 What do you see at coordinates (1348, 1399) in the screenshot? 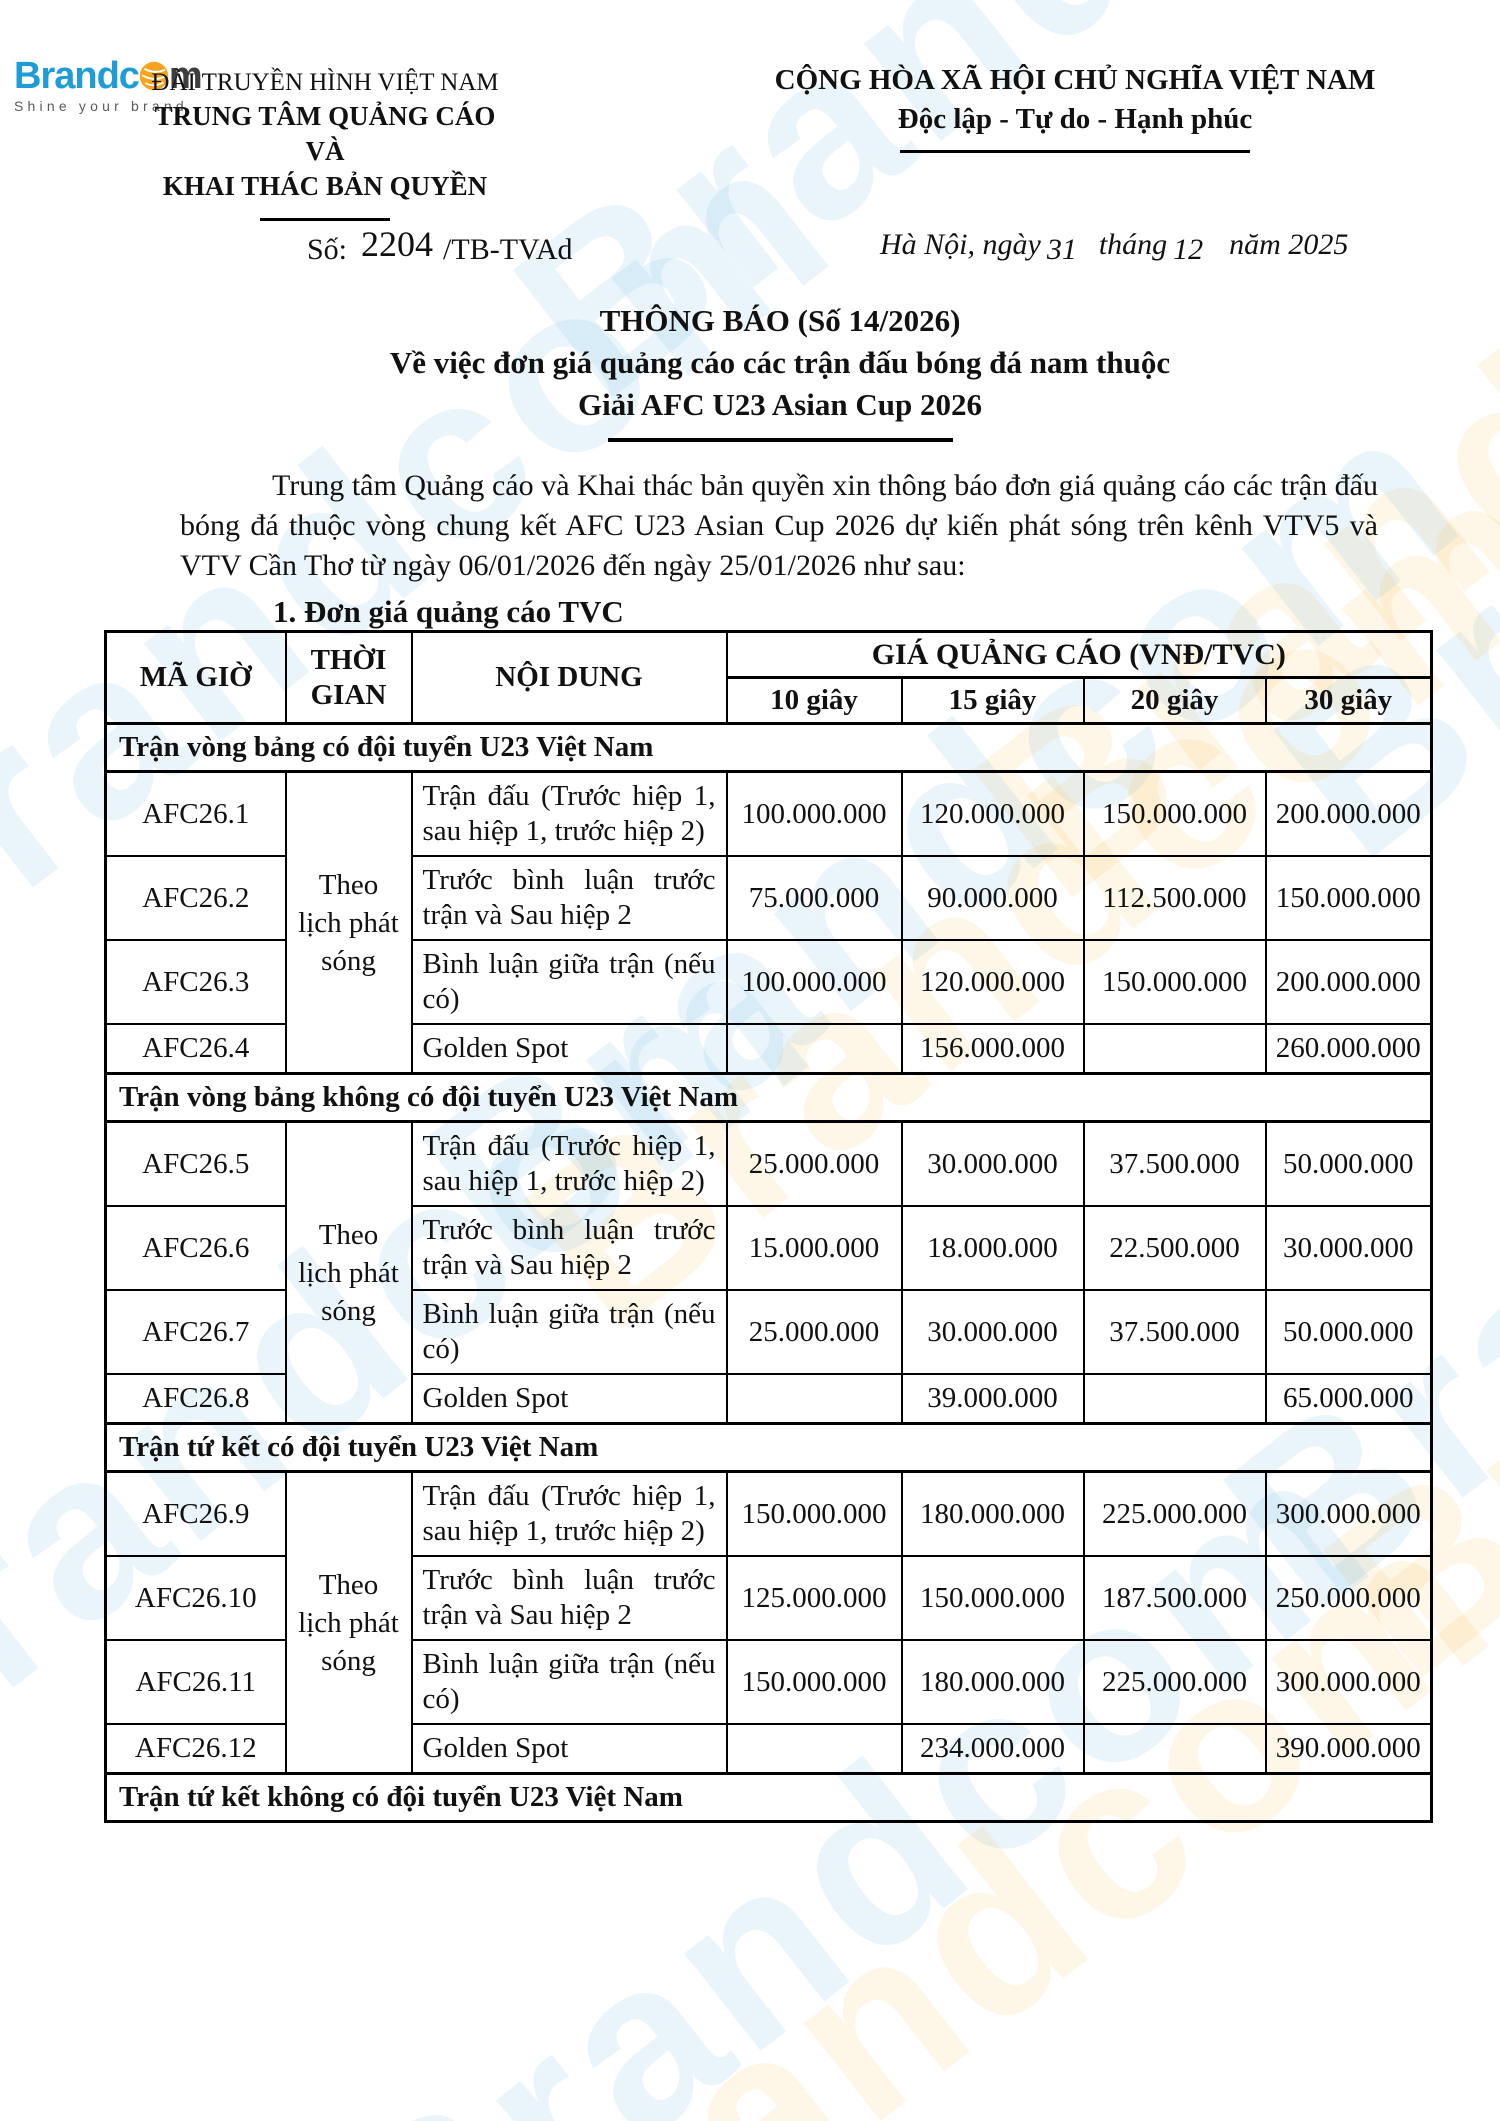
I see `price-30s: 65.000.000` at bounding box center [1348, 1399].